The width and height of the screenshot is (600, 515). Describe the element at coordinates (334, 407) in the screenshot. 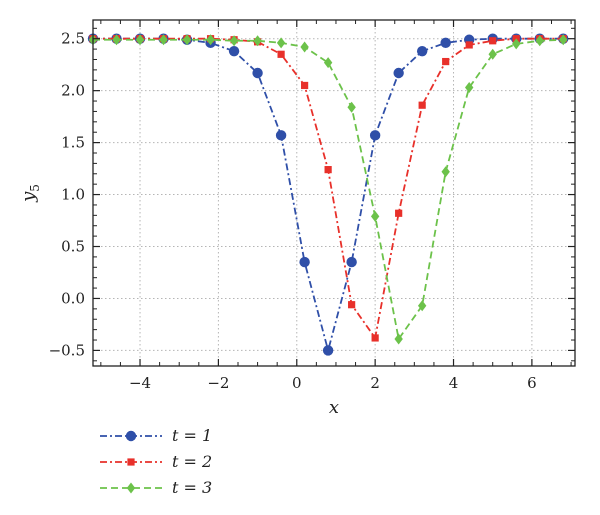

I see `x-axis-label: x` at that location.